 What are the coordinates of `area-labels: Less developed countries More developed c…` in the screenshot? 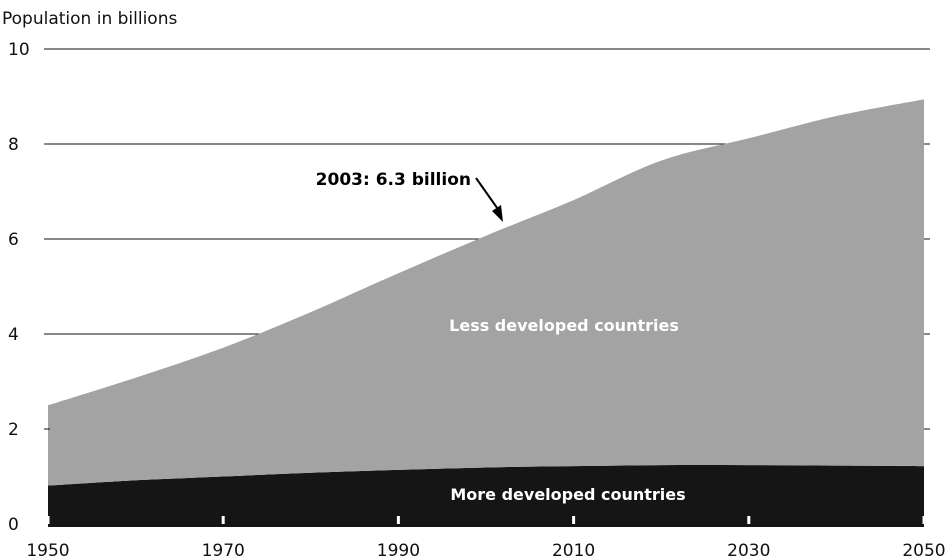 It's located at (567, 410).